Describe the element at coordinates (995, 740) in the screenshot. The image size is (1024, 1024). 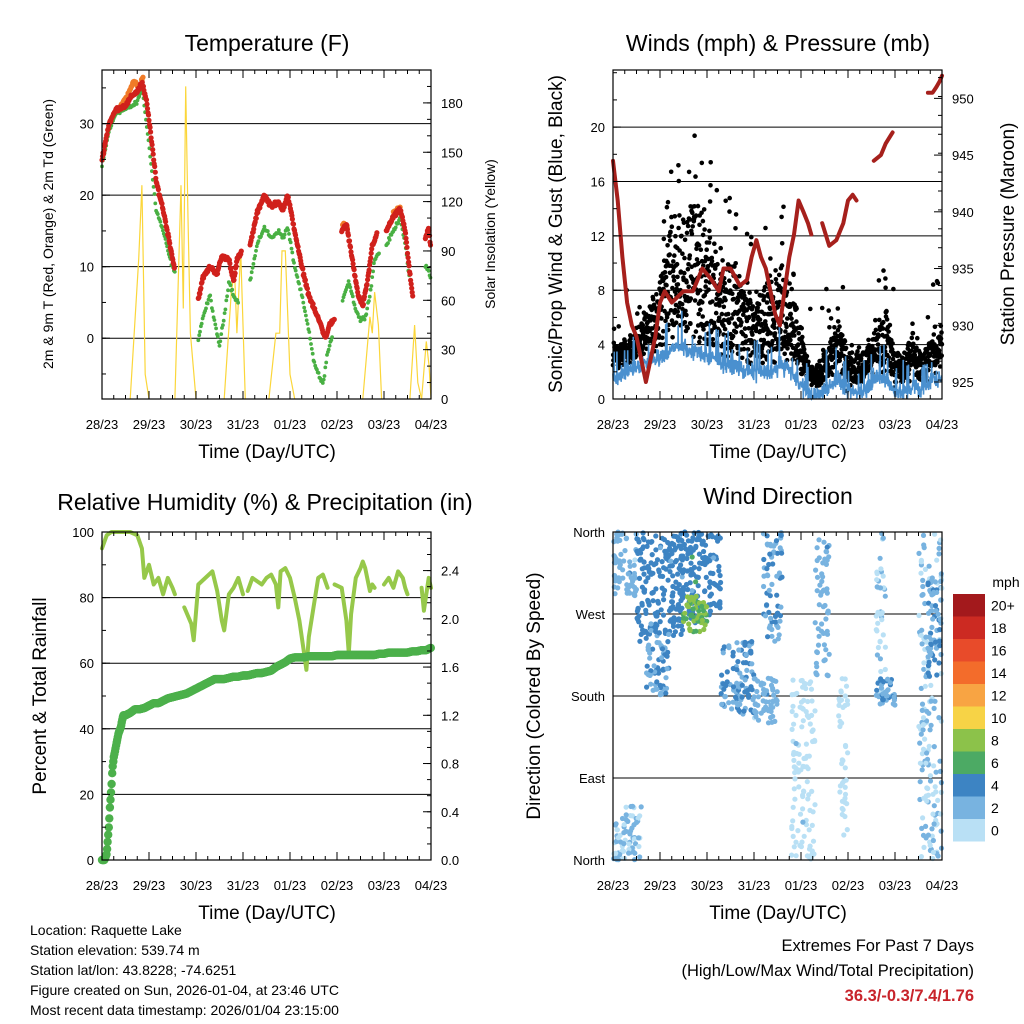
I see `legend-label: 8` at that location.